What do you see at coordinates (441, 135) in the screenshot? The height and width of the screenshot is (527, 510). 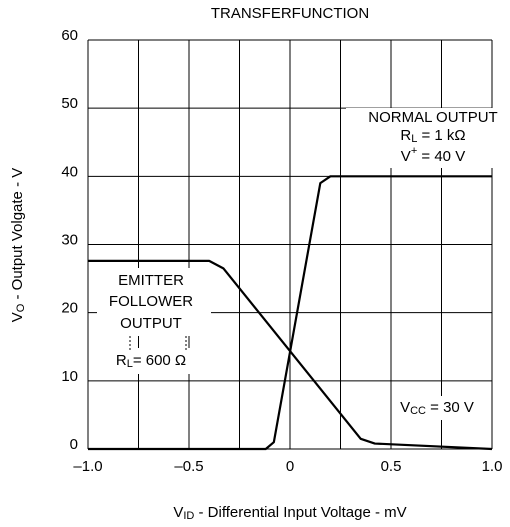 I see `text-part: = 1 kΩ` at bounding box center [441, 135].